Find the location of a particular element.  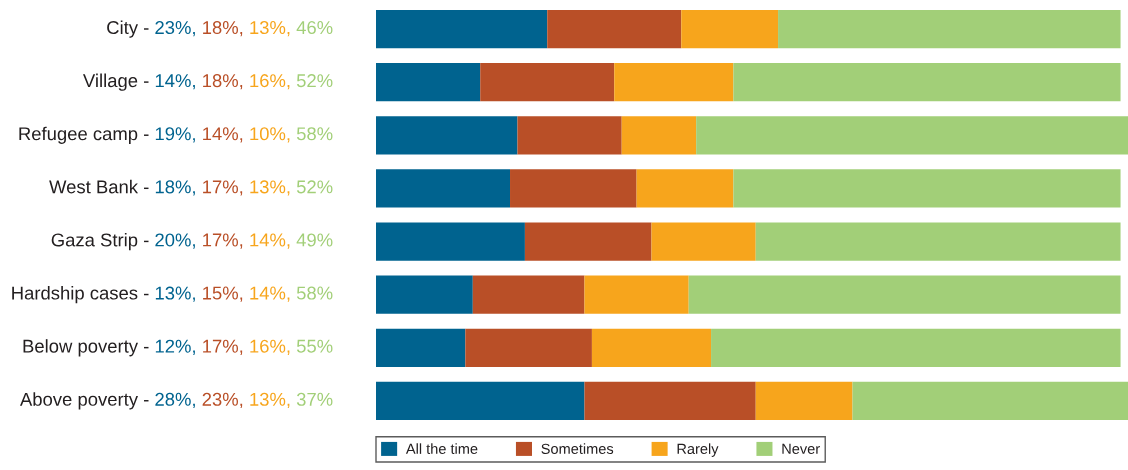

y-tick-label: City - is located at coordinates (128, 29).